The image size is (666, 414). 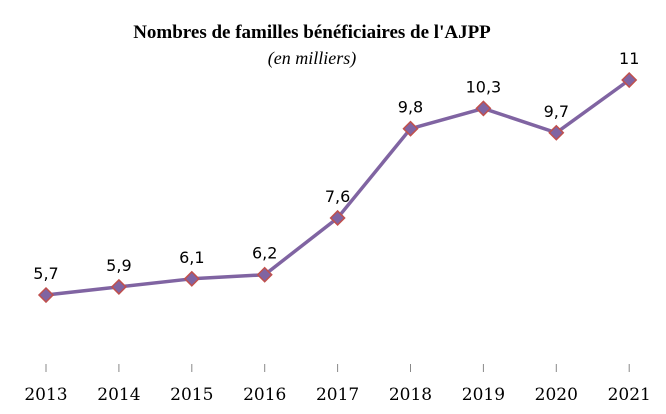 I want to click on data-label: 6,1, so click(x=191, y=257).